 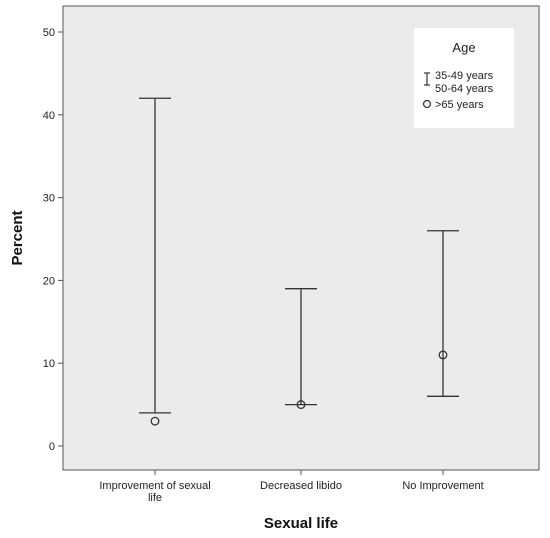 I want to click on y-tick-label: 10, so click(x=49, y=364).